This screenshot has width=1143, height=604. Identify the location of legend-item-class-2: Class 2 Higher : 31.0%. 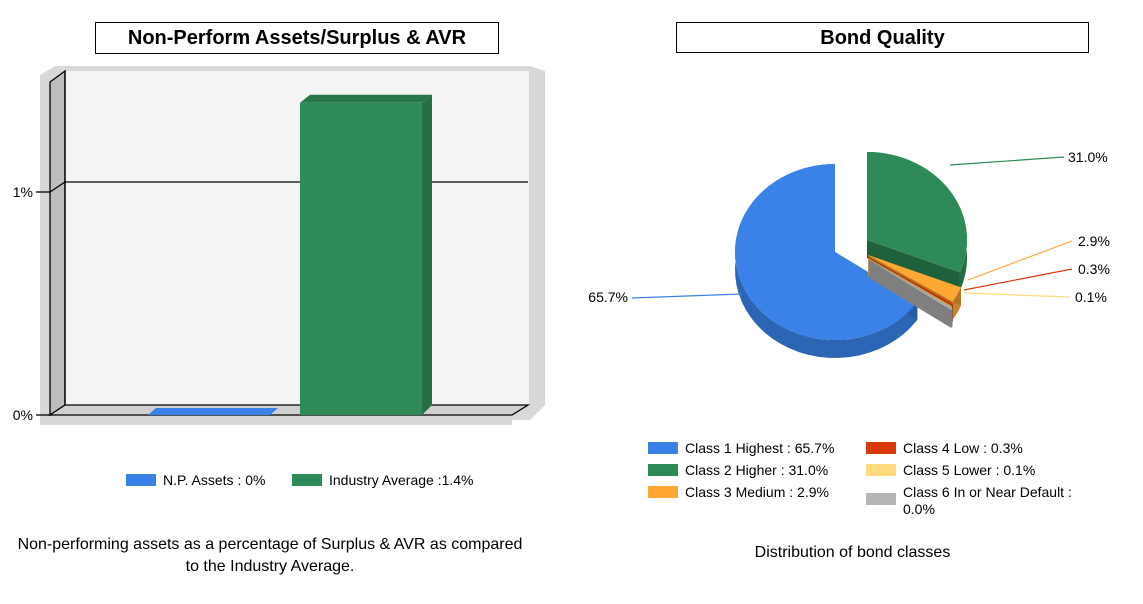
(738, 470).